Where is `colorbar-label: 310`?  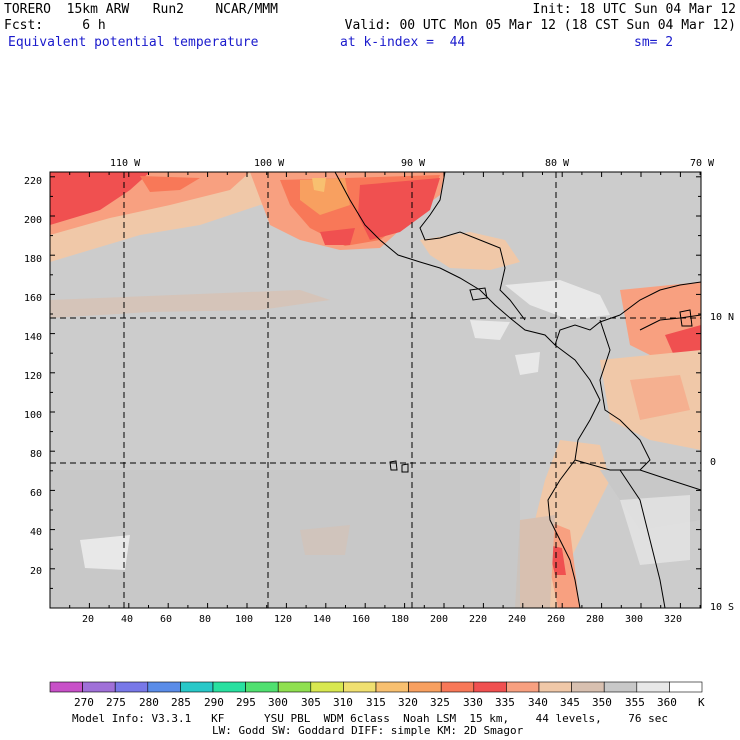 colorbar-label: 310 is located at coordinates (343, 702).